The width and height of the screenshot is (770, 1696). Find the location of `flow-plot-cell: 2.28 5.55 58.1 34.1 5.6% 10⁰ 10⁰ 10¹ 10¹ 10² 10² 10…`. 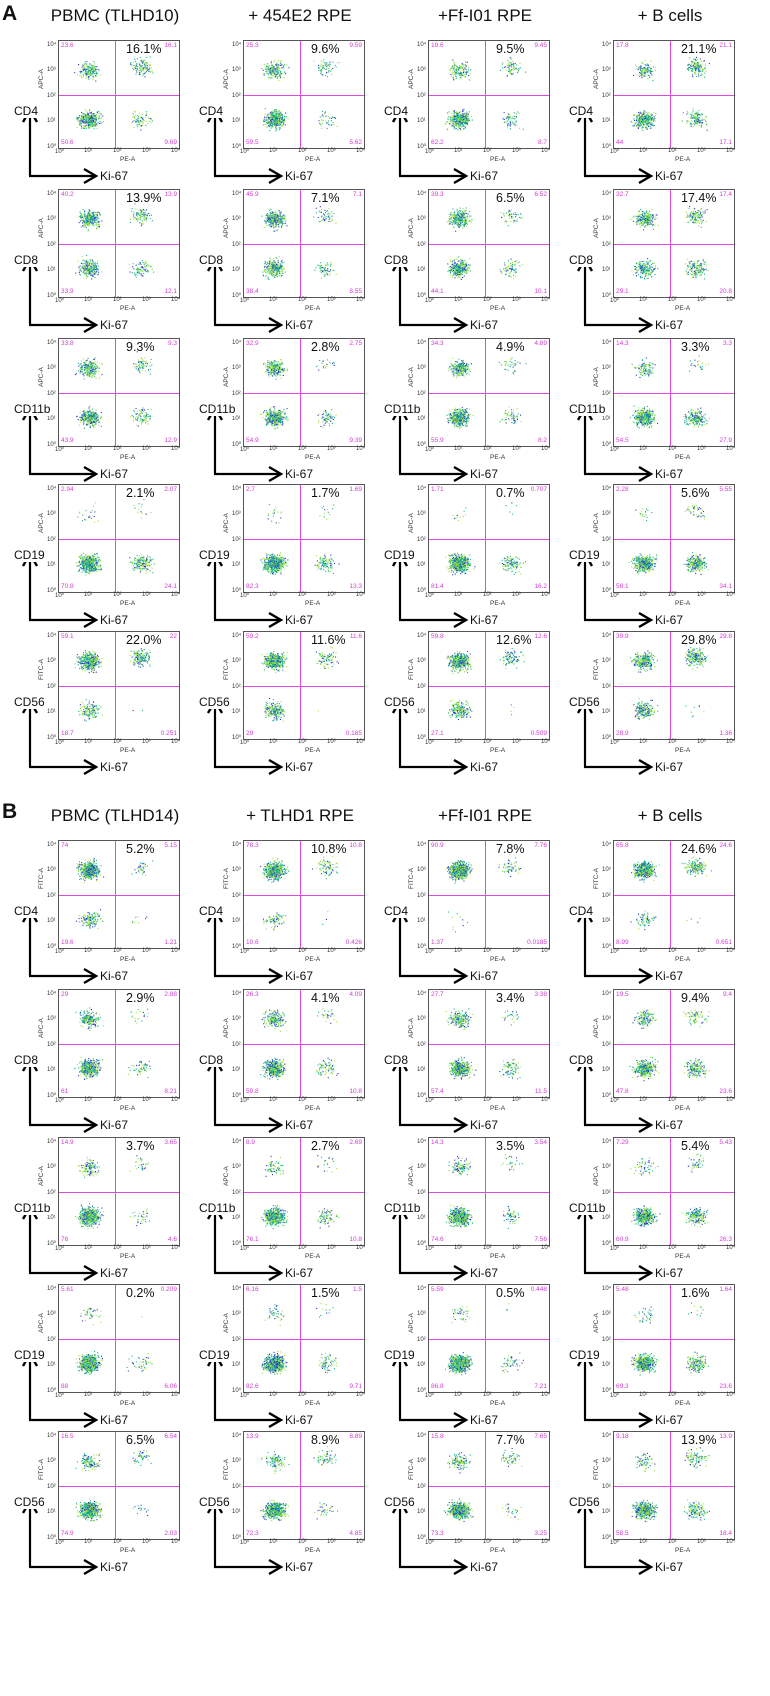

flow-plot-cell: 2.28 5.55 58.1 34.1 5.6% 10⁰ 10⁰ 10¹ 10¹ 10² 10² 10… is located at coordinates (656, 560).